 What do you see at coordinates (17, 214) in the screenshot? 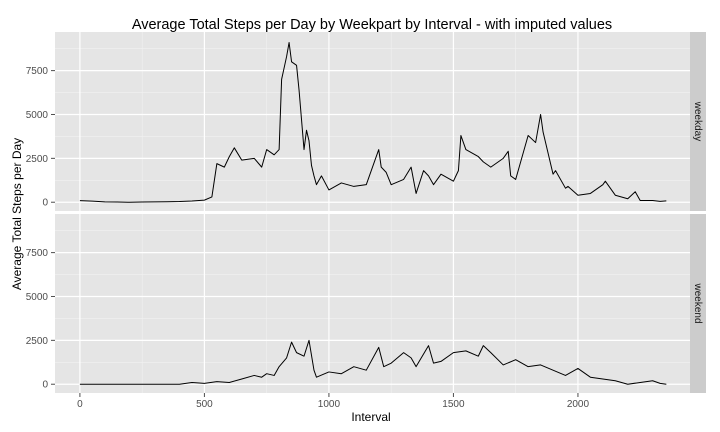
I see `y-axis-title: Average Total Steps per Day` at bounding box center [17, 214].